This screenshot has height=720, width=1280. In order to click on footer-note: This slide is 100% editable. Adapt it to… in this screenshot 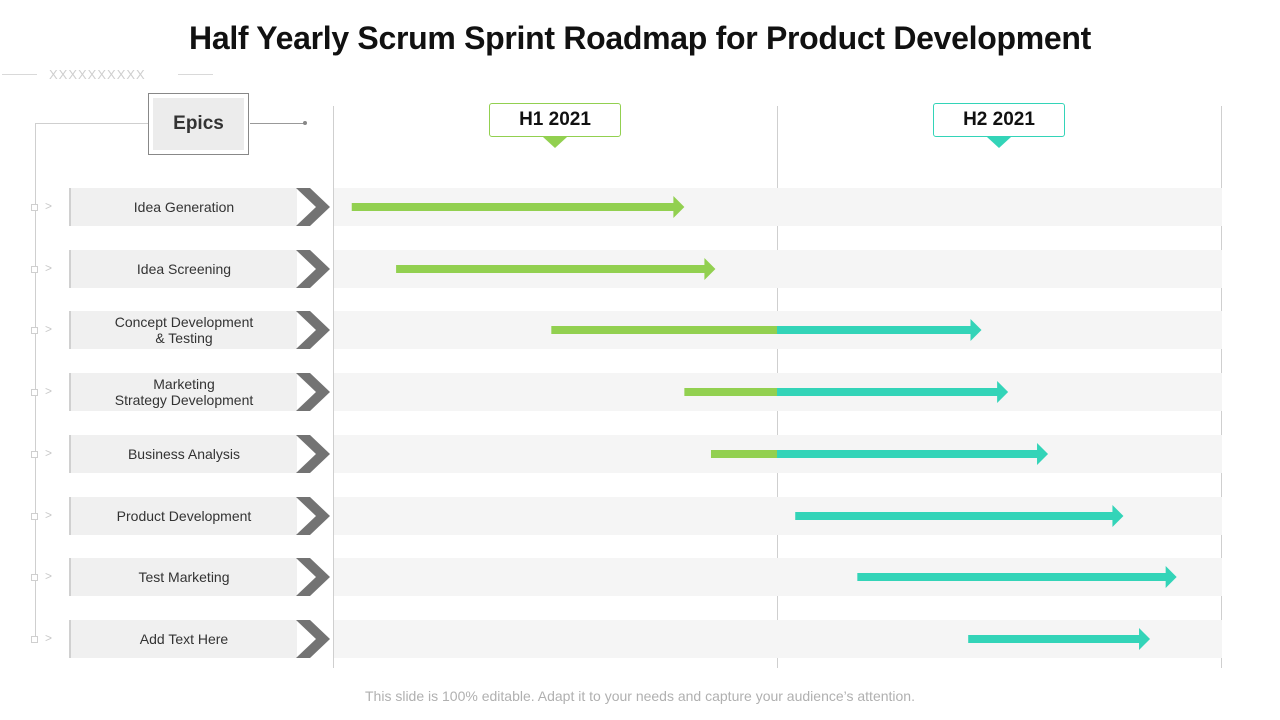, I will do `click(640, 696)`.